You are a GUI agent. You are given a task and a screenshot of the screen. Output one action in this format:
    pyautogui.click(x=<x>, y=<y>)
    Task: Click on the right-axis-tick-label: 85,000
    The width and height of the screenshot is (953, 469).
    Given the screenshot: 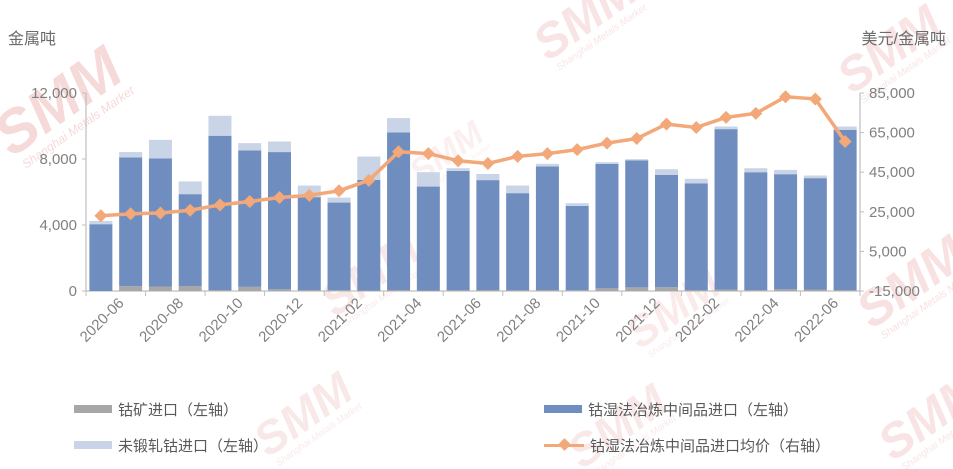 What is the action you would take?
    pyautogui.click(x=892, y=93)
    